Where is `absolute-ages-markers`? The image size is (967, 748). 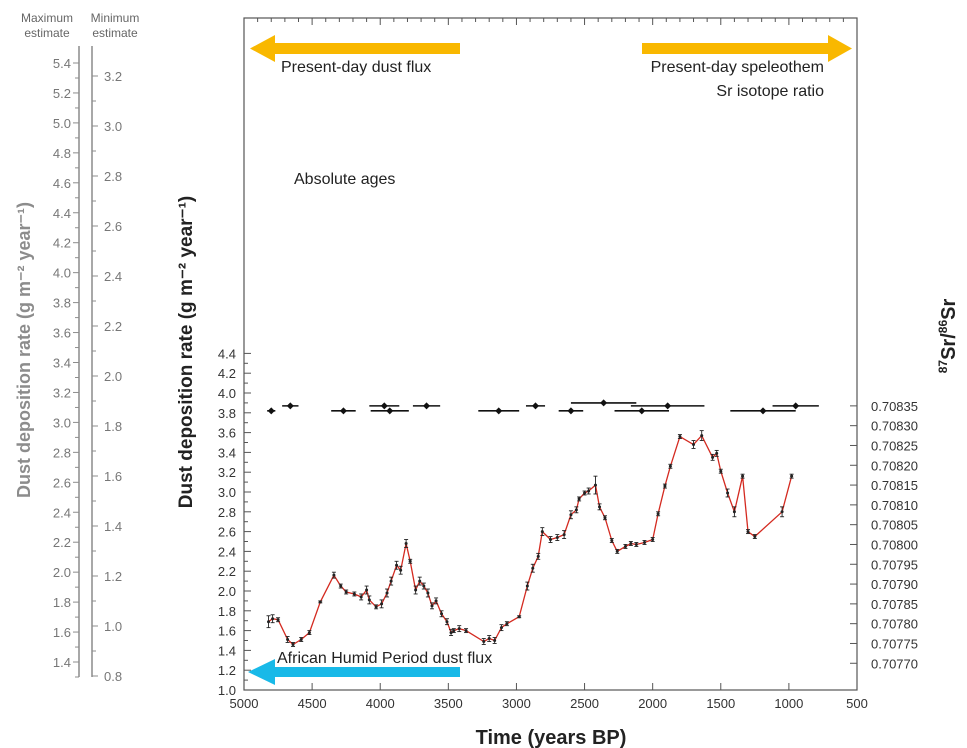
absolute-ages-markers is located at coordinates (543, 407).